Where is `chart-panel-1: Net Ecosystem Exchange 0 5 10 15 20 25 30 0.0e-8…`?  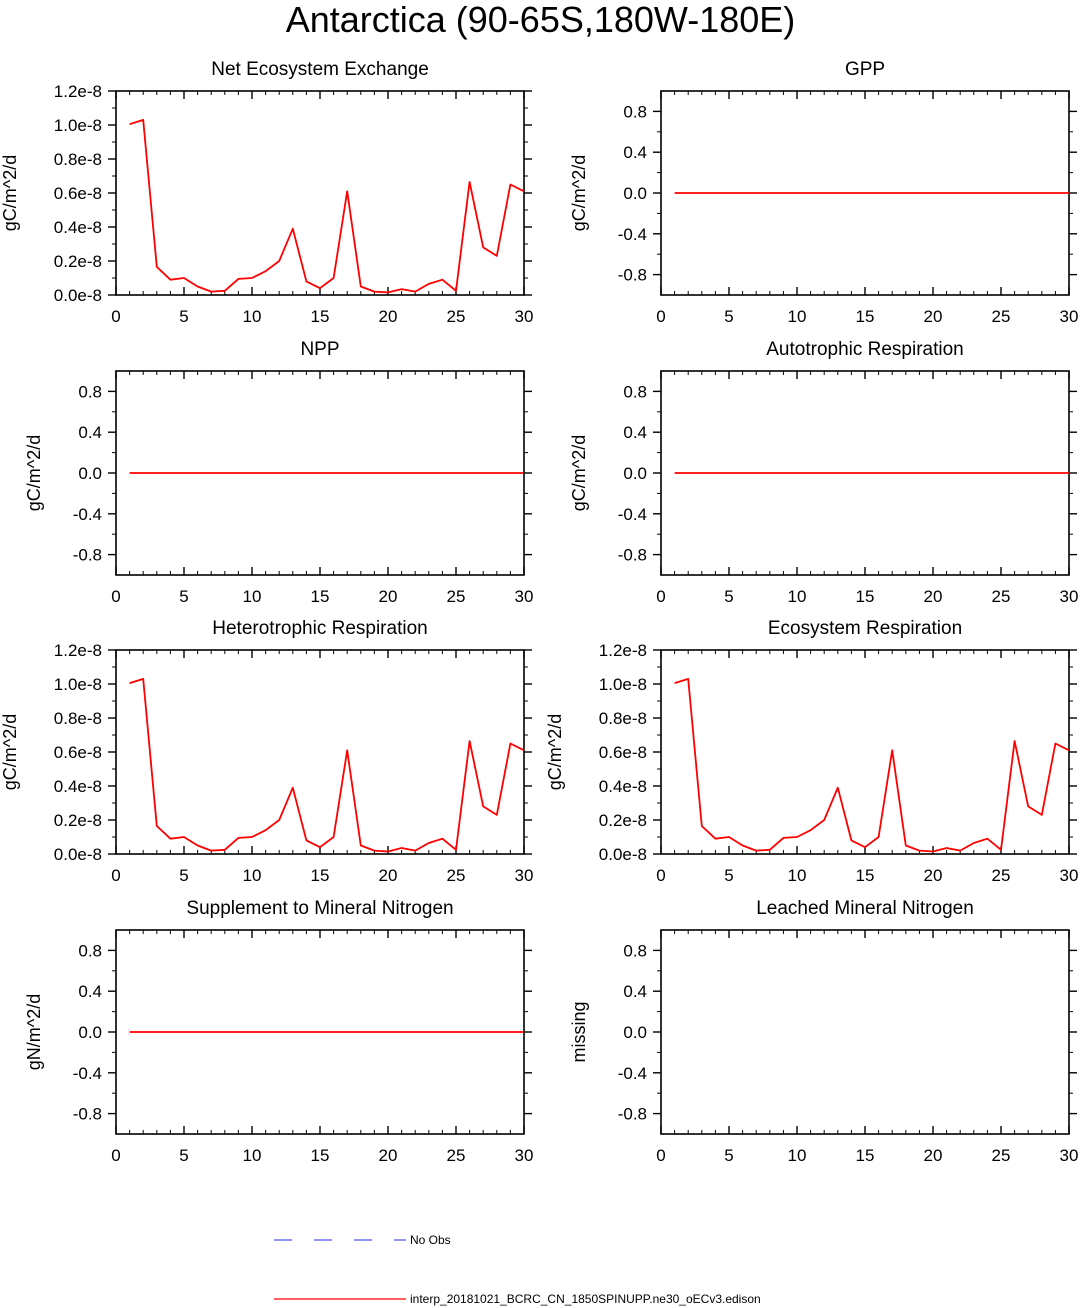 chart-panel-1: Net Ecosystem Exchange 0 5 10 15 20 25 30 0.0e-8… is located at coordinates (266, 192).